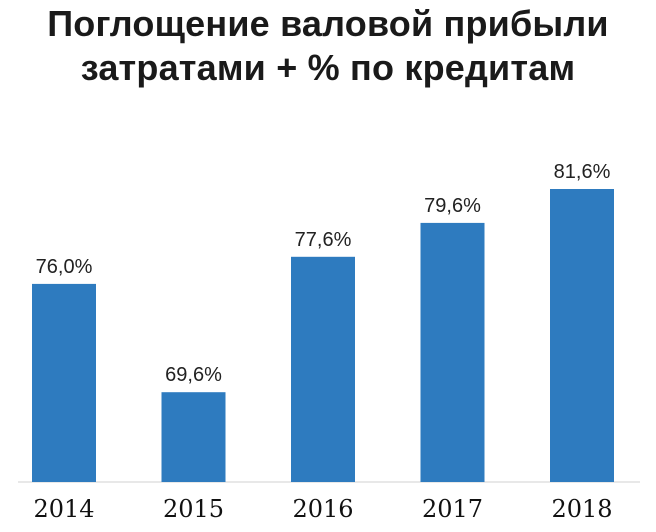  Describe the element at coordinates (193, 437) in the screenshot. I see `bar-2015` at that location.